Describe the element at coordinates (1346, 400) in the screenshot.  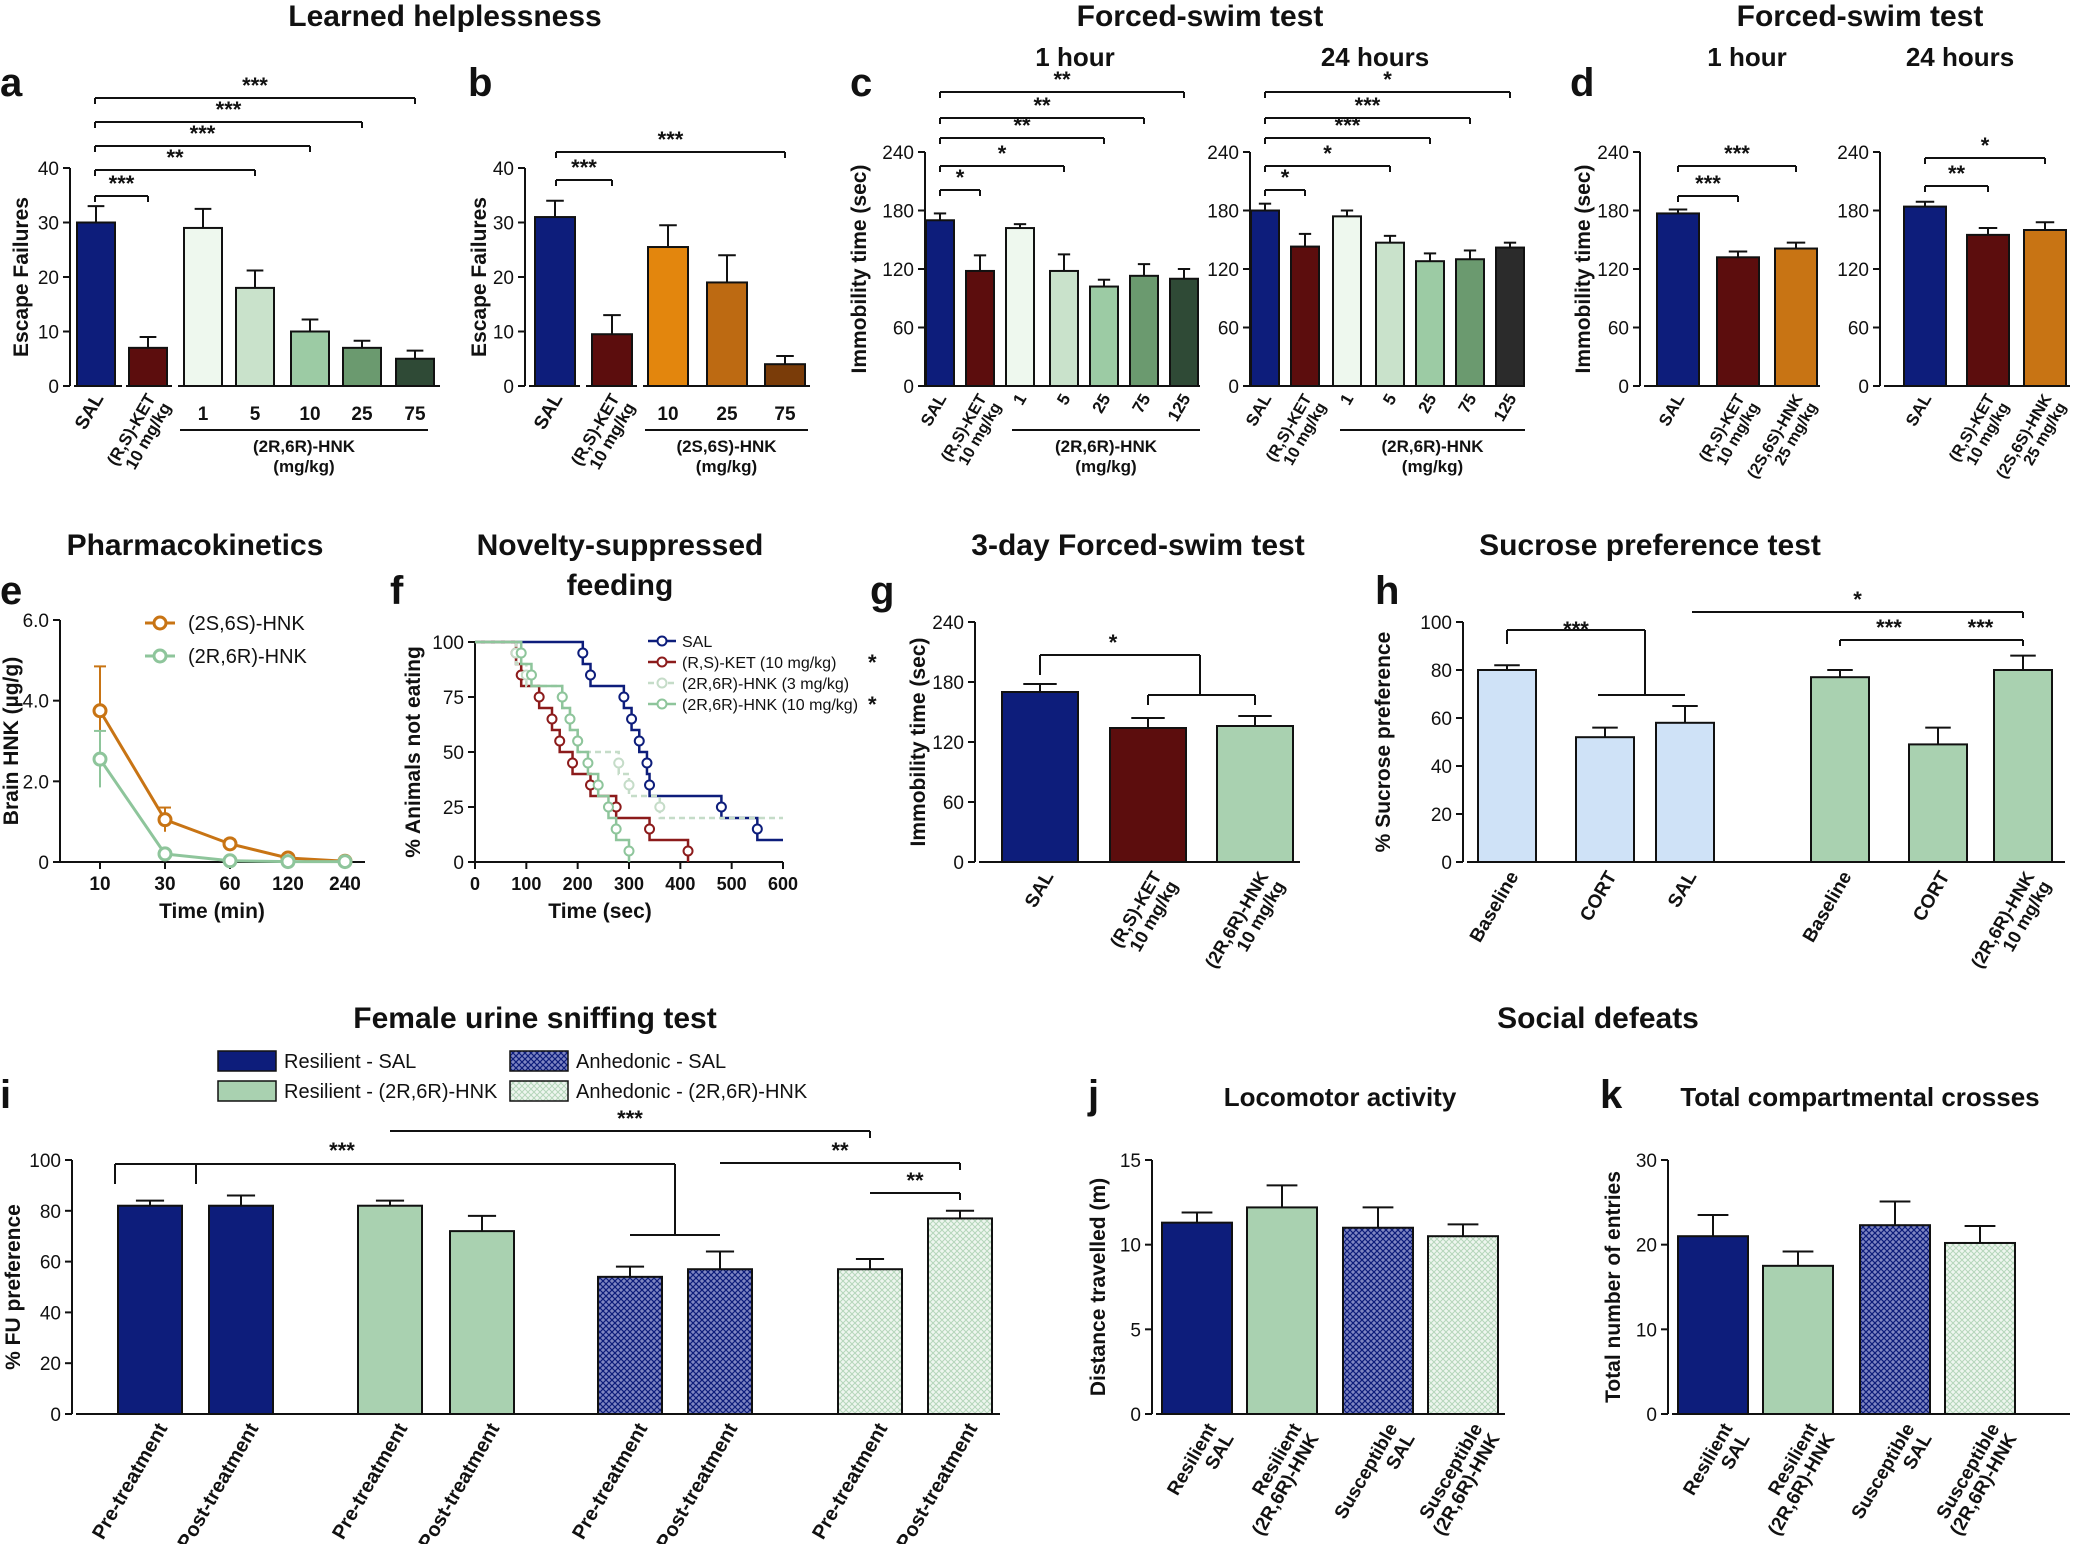
I see `x-tick-label-c2: 1` at that location.